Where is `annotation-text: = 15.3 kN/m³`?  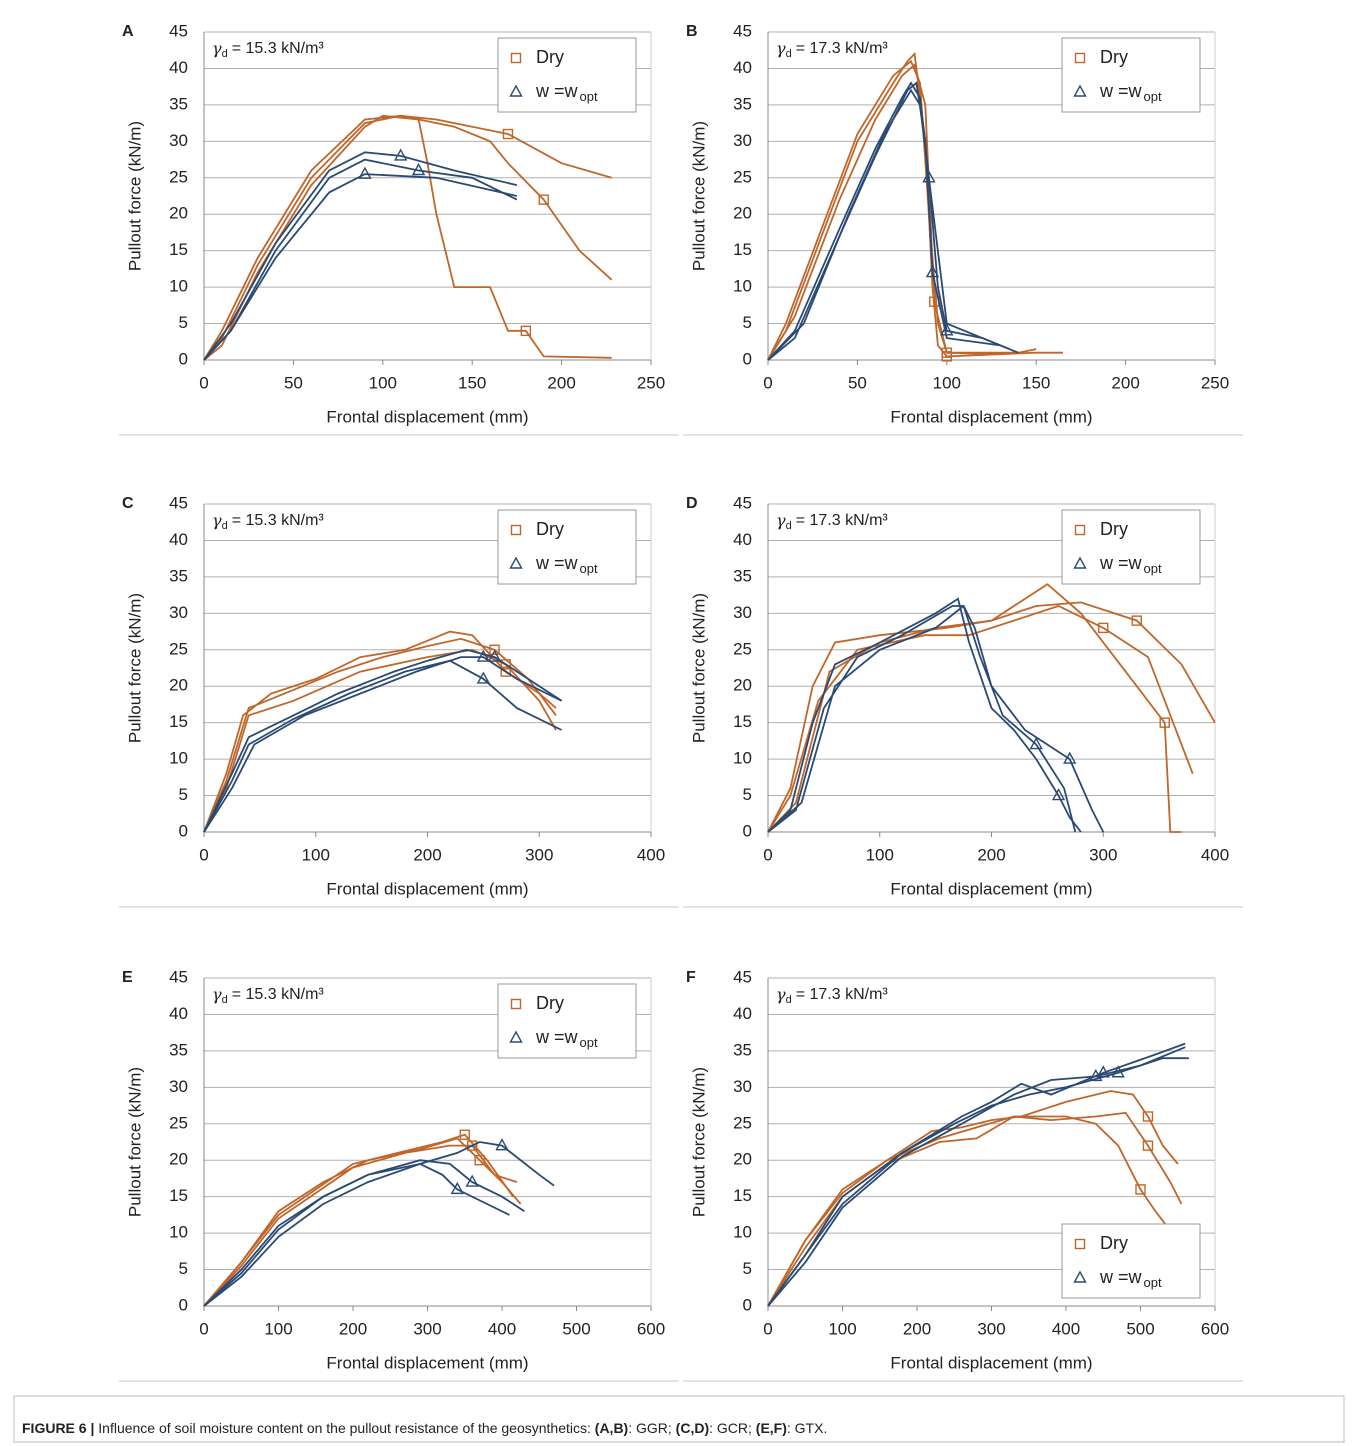
annotation-text: = 15.3 kN/m³ is located at coordinates (278, 994).